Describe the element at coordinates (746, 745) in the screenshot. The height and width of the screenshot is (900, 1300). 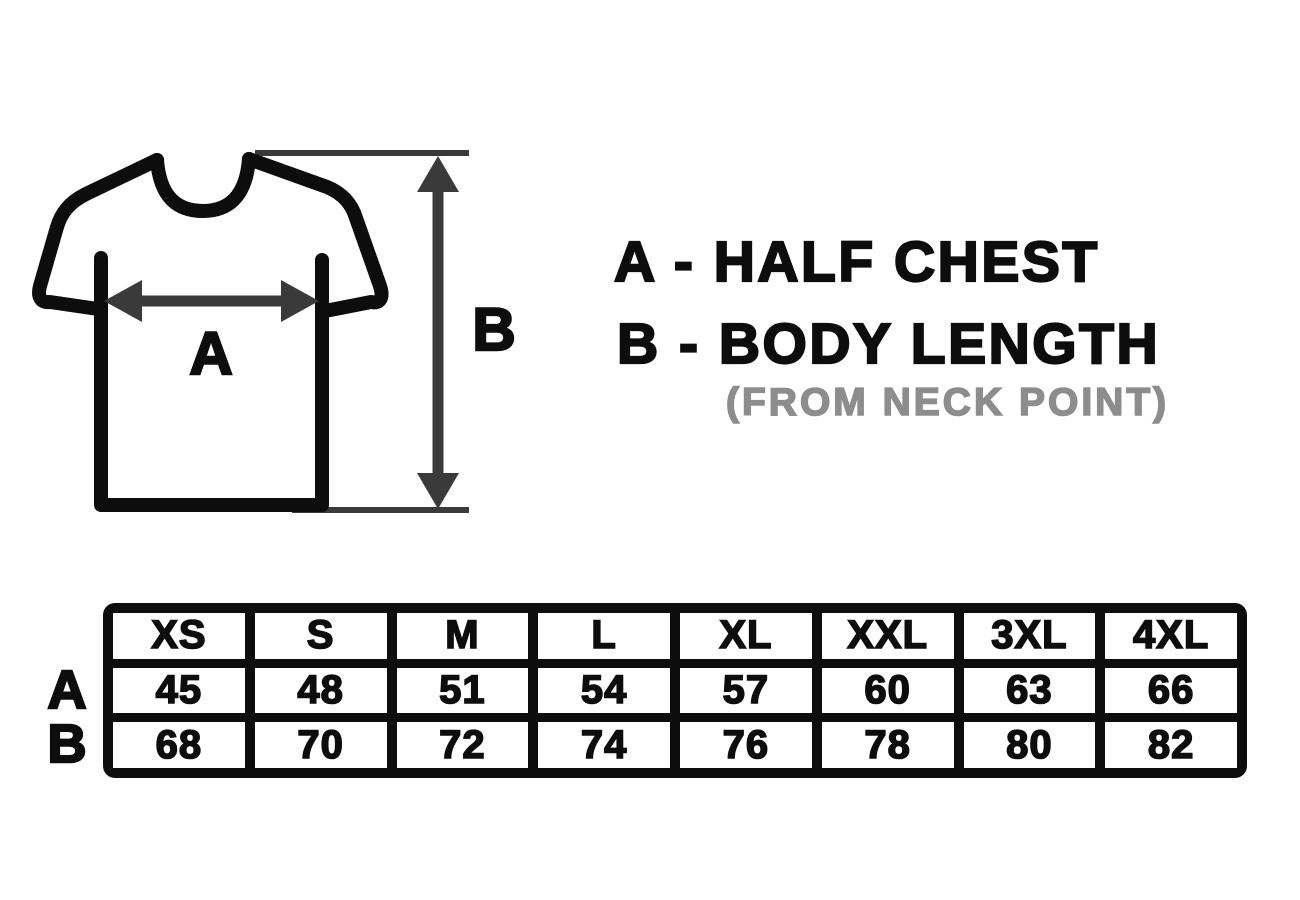
I see `size-value-cell: 76` at that location.